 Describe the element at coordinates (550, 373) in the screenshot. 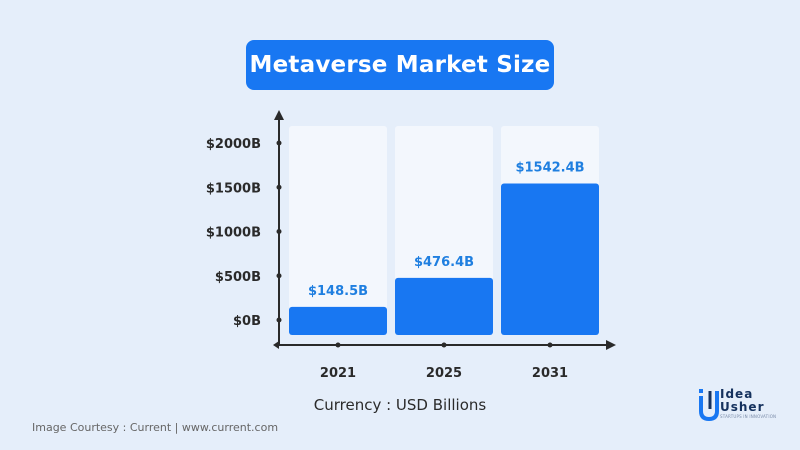

I see `x-tick-label: 2031` at that location.